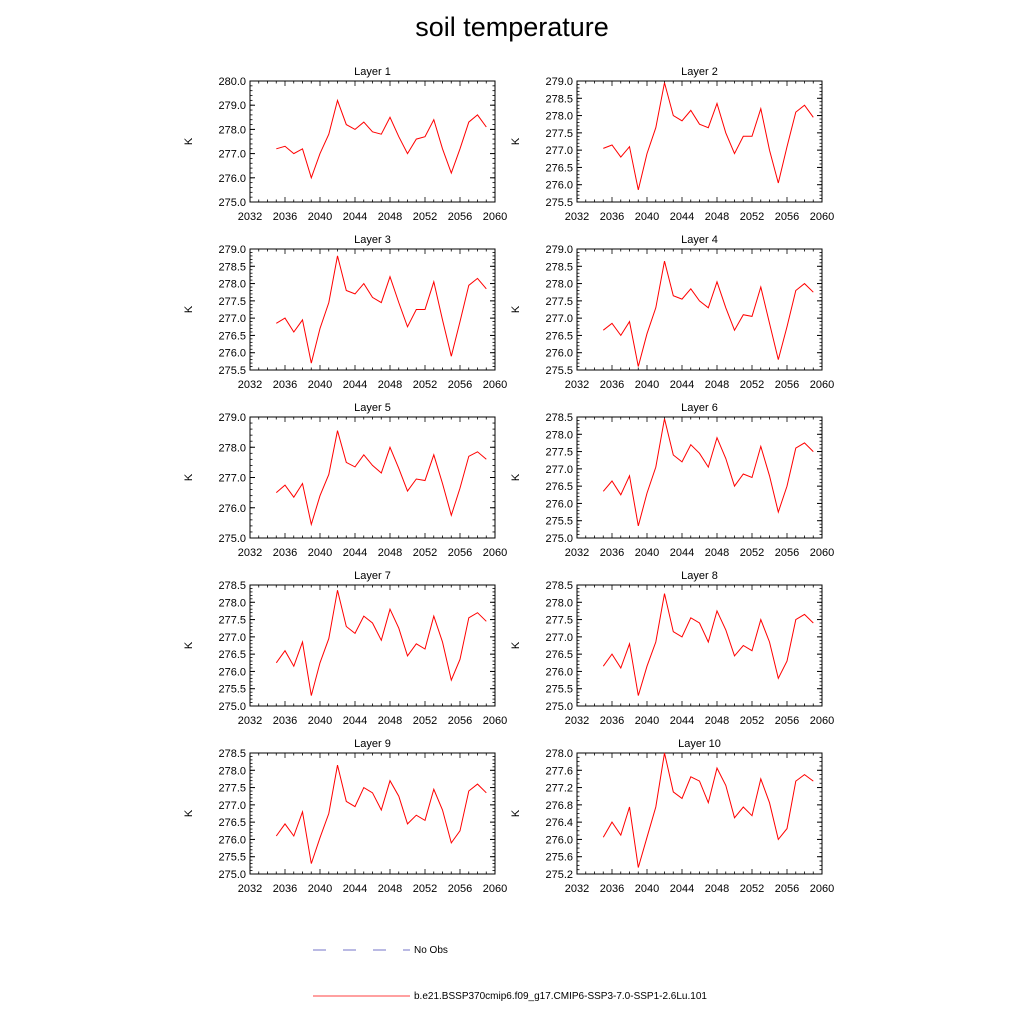 The width and height of the screenshot is (1024, 1024). I want to click on panel-title: Layer 4, so click(699, 240).